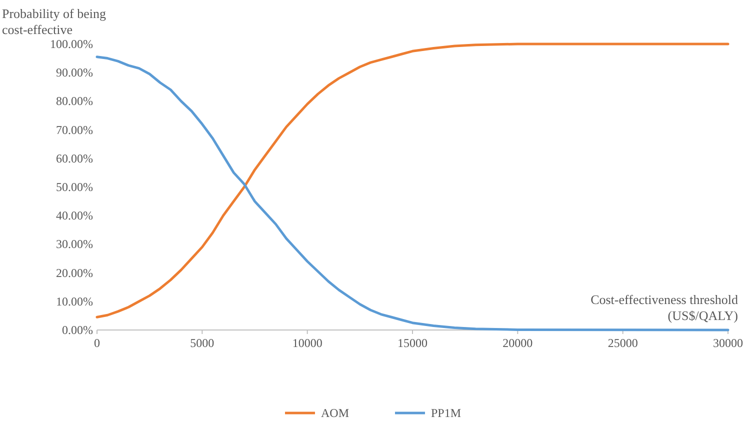 The height and width of the screenshot is (440, 750). Describe the element at coordinates (74, 244) in the screenshot. I see `y-tick-label: 30.00%` at that location.